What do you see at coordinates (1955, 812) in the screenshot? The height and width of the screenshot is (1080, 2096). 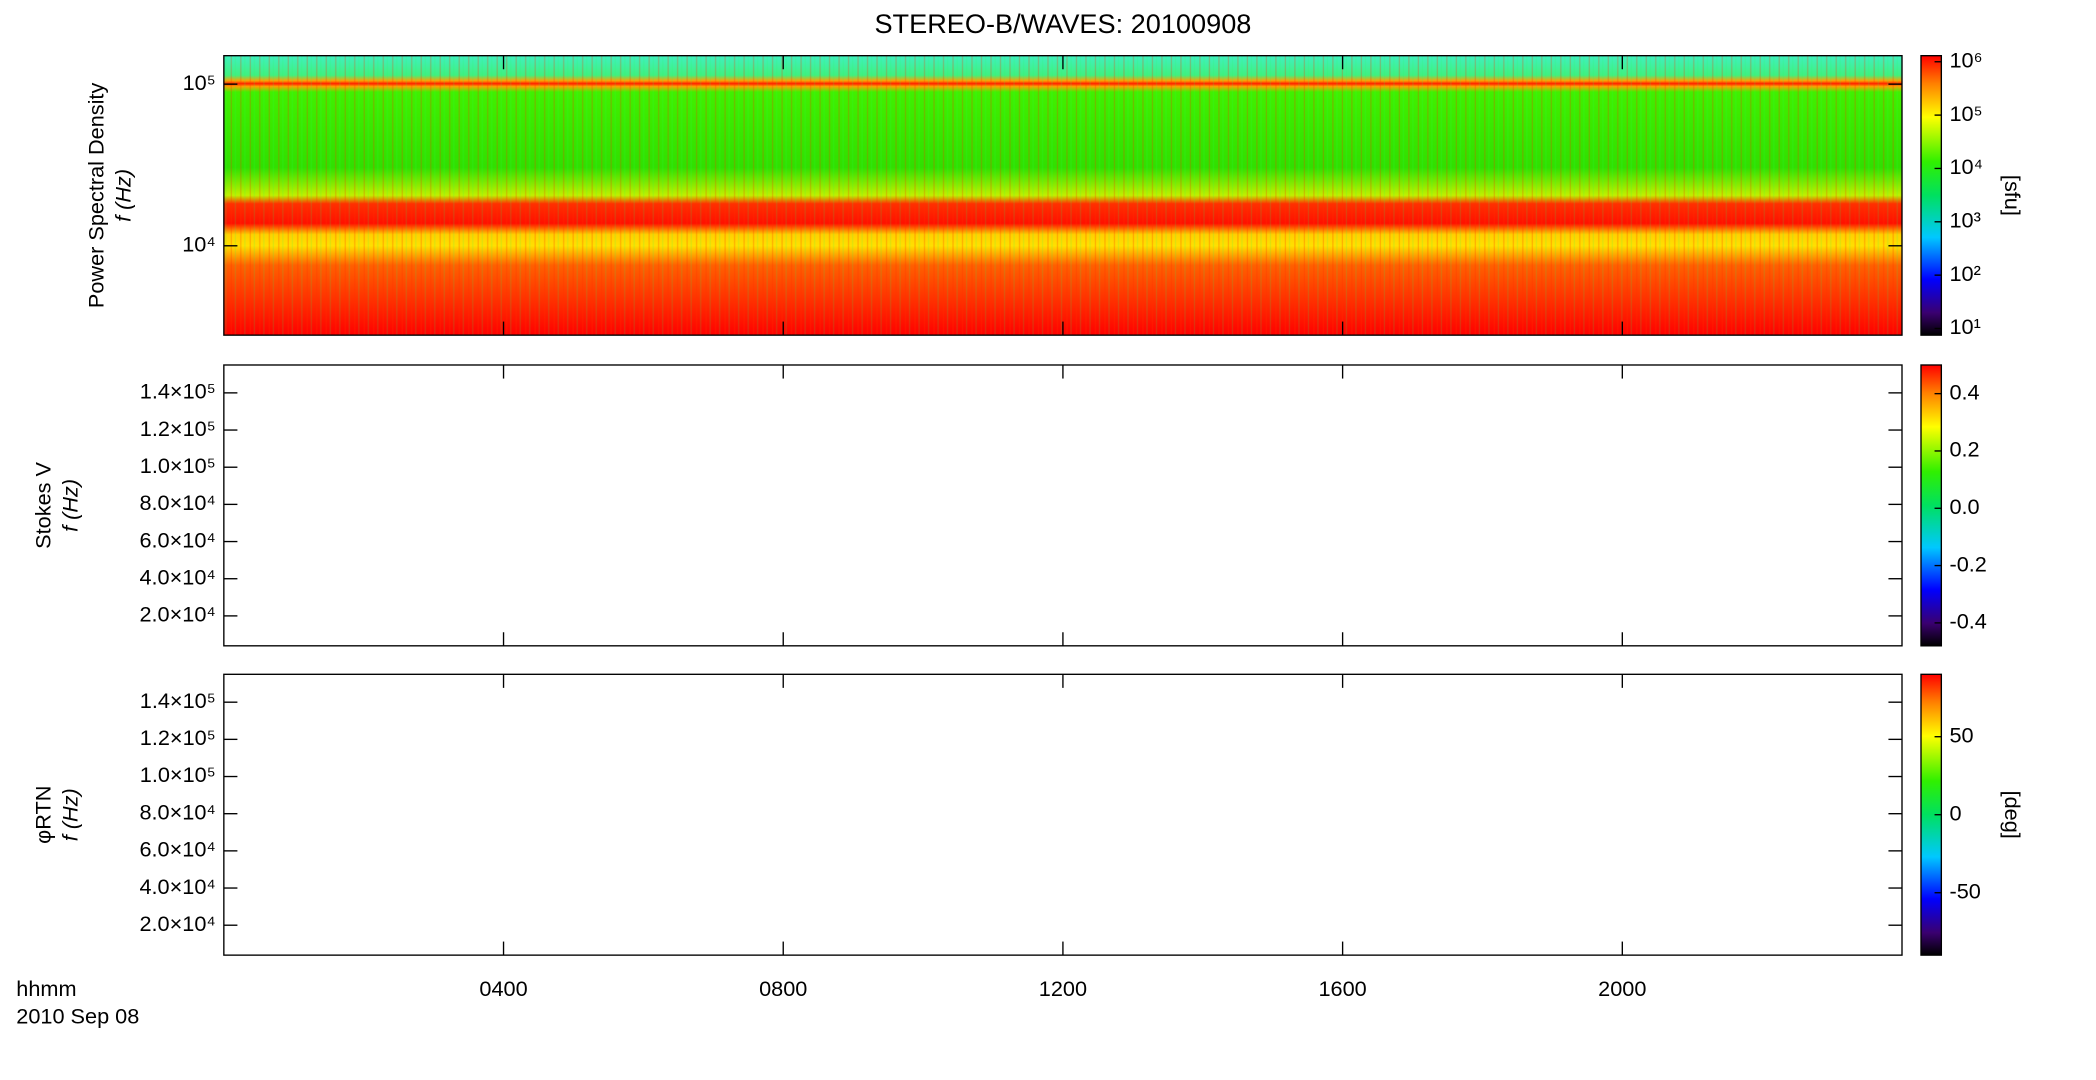 I see `colorbar-tick-label: 0` at bounding box center [1955, 812].